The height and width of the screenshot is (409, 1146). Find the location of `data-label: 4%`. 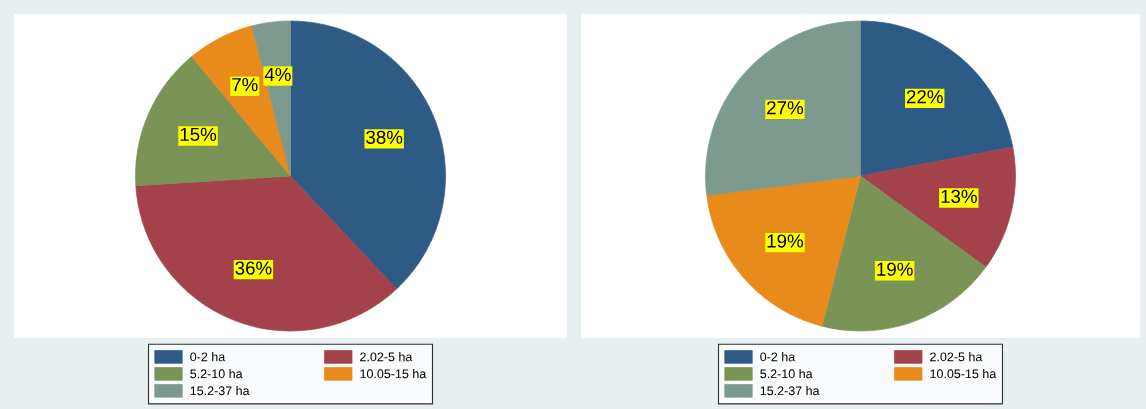

data-label: 4% is located at coordinates (277, 74).